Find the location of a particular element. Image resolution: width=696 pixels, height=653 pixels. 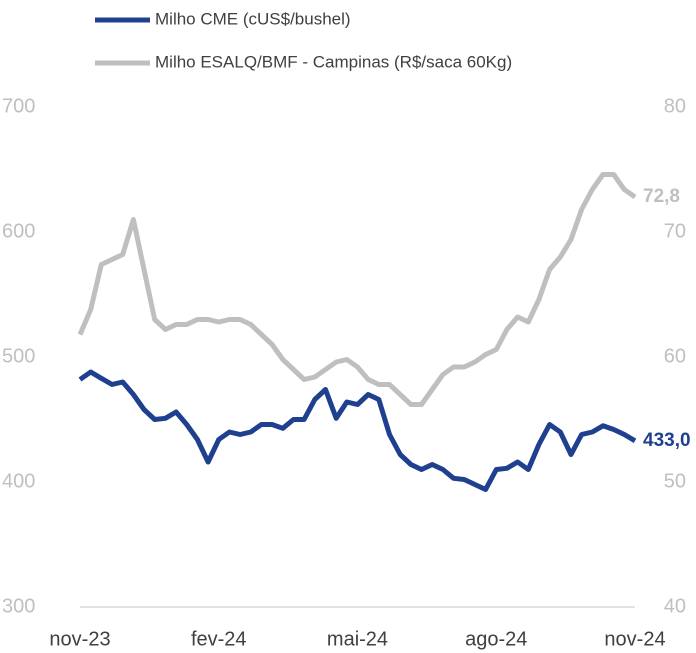

y-tick-label: 700 is located at coordinates (18, 106).